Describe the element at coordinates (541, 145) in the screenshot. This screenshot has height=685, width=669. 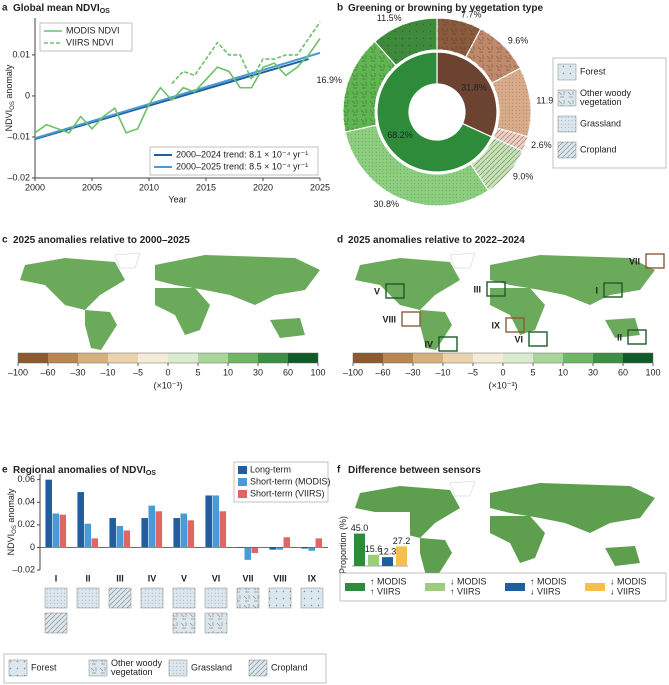
I see `pie-value-label: 2.6%` at that location.